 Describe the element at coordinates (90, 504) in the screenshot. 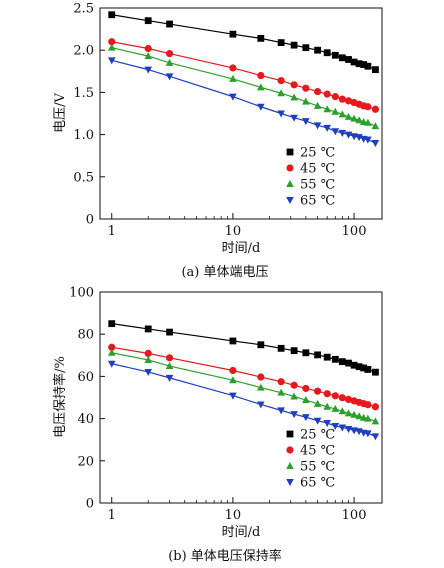

I see `y-tick-label-b-0: 0` at that location.